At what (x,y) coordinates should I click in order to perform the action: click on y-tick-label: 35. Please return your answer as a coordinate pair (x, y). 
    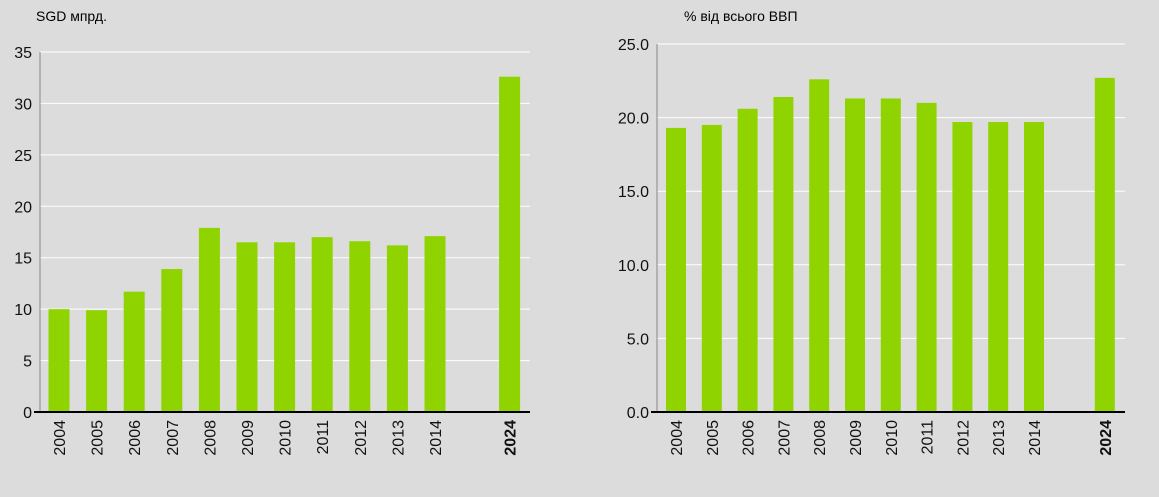
    Looking at the image, I should click on (23, 53).